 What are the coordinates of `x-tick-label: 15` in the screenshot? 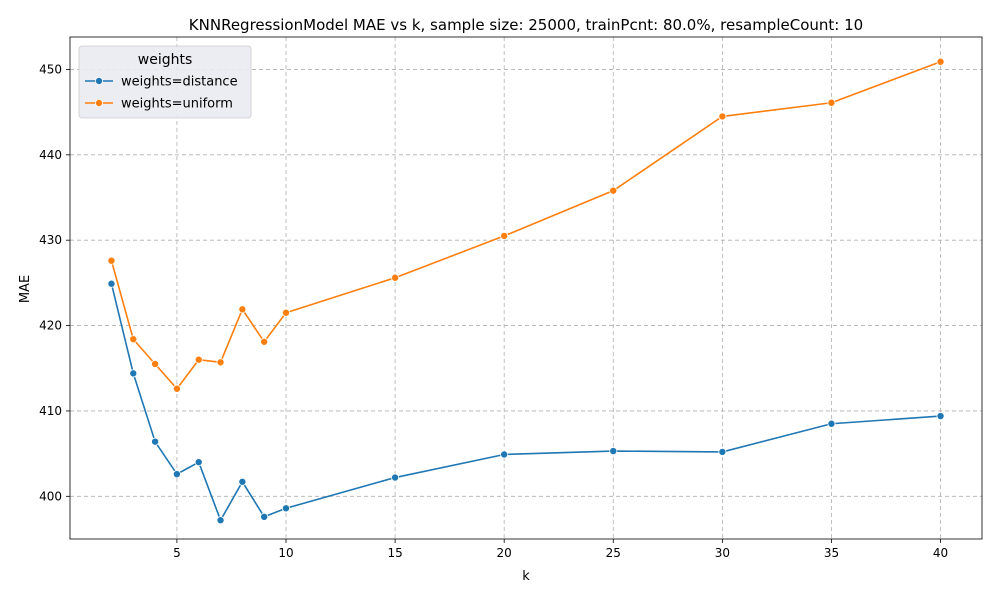 It's located at (394, 553).